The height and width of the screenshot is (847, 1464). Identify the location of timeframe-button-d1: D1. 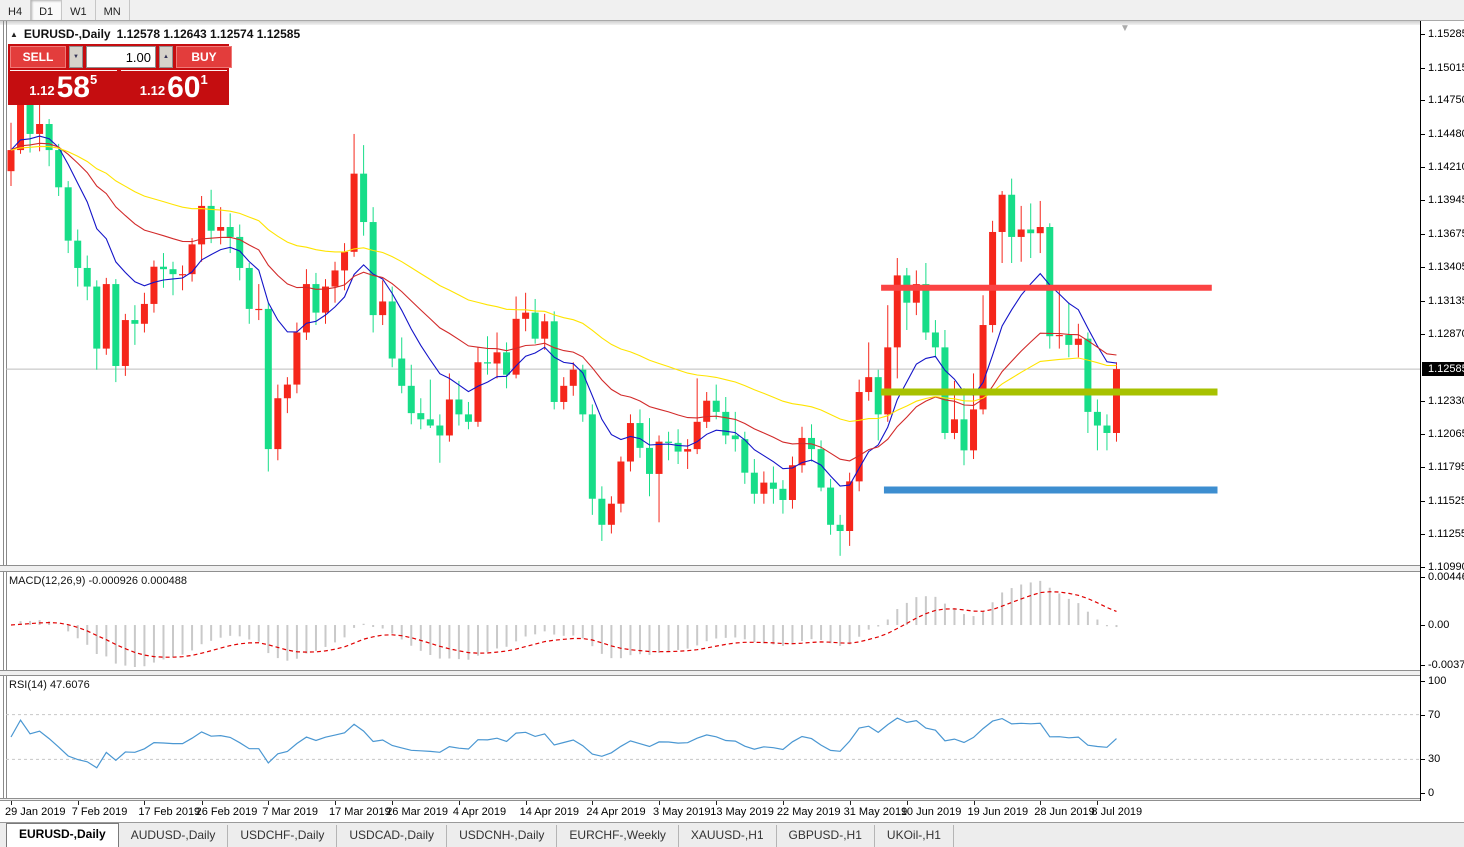
(47, 10).